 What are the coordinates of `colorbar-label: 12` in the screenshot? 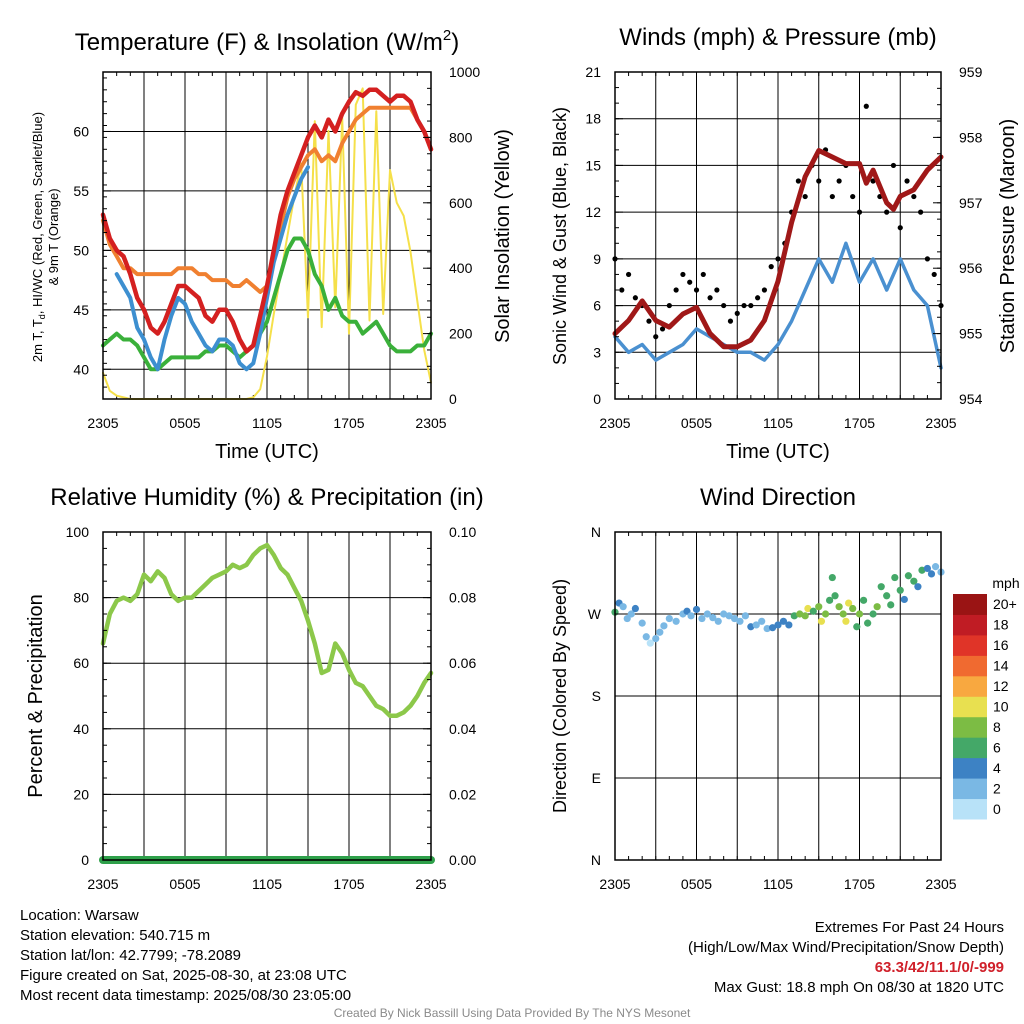 It's located at (1001, 686).